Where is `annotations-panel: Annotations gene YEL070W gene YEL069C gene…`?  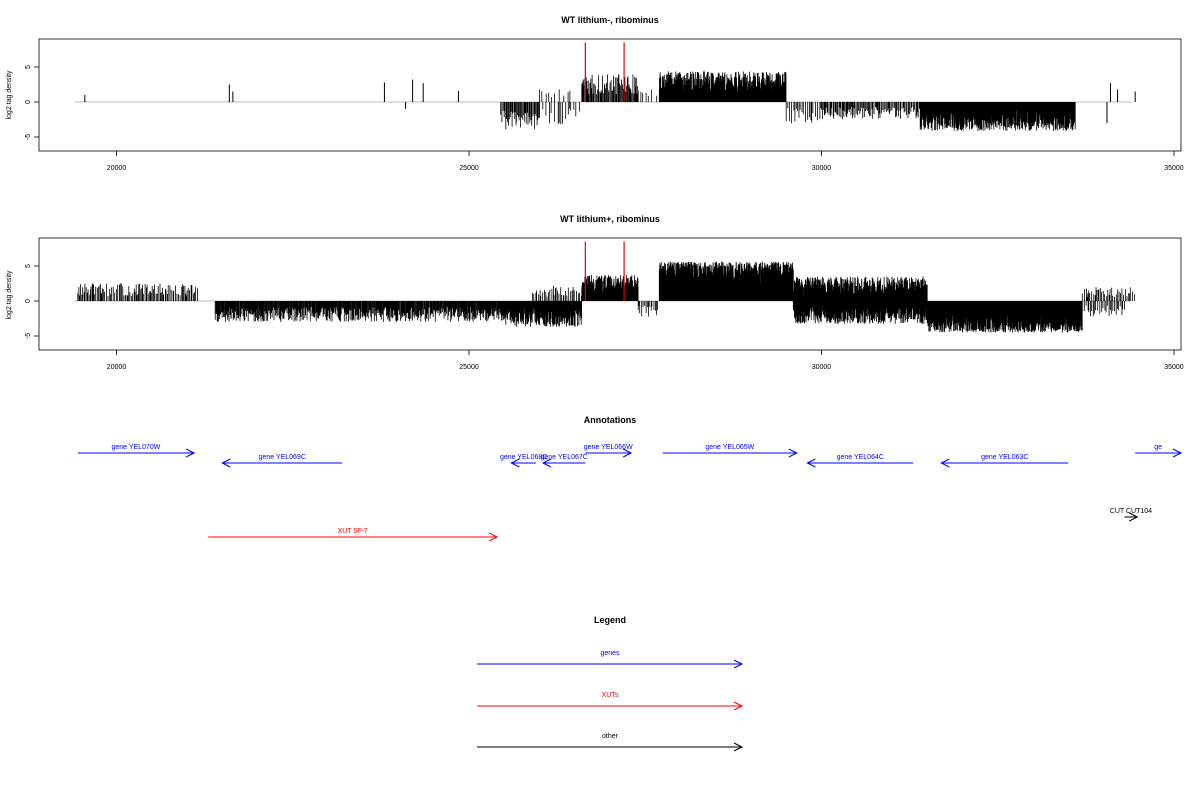 annotations-panel: Annotations gene YEL070W gene YEL069C gene… is located at coordinates (630, 478).